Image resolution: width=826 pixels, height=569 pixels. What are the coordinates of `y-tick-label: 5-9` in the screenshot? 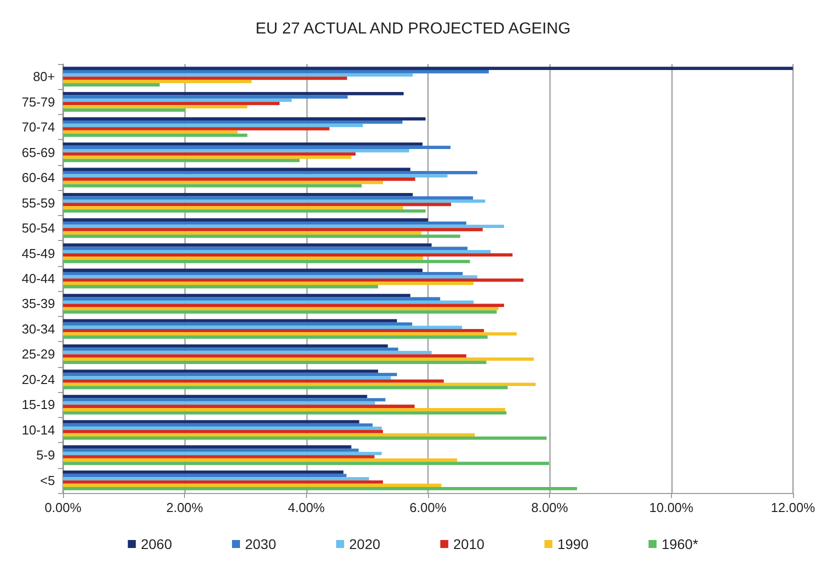 It's located at (45, 455).